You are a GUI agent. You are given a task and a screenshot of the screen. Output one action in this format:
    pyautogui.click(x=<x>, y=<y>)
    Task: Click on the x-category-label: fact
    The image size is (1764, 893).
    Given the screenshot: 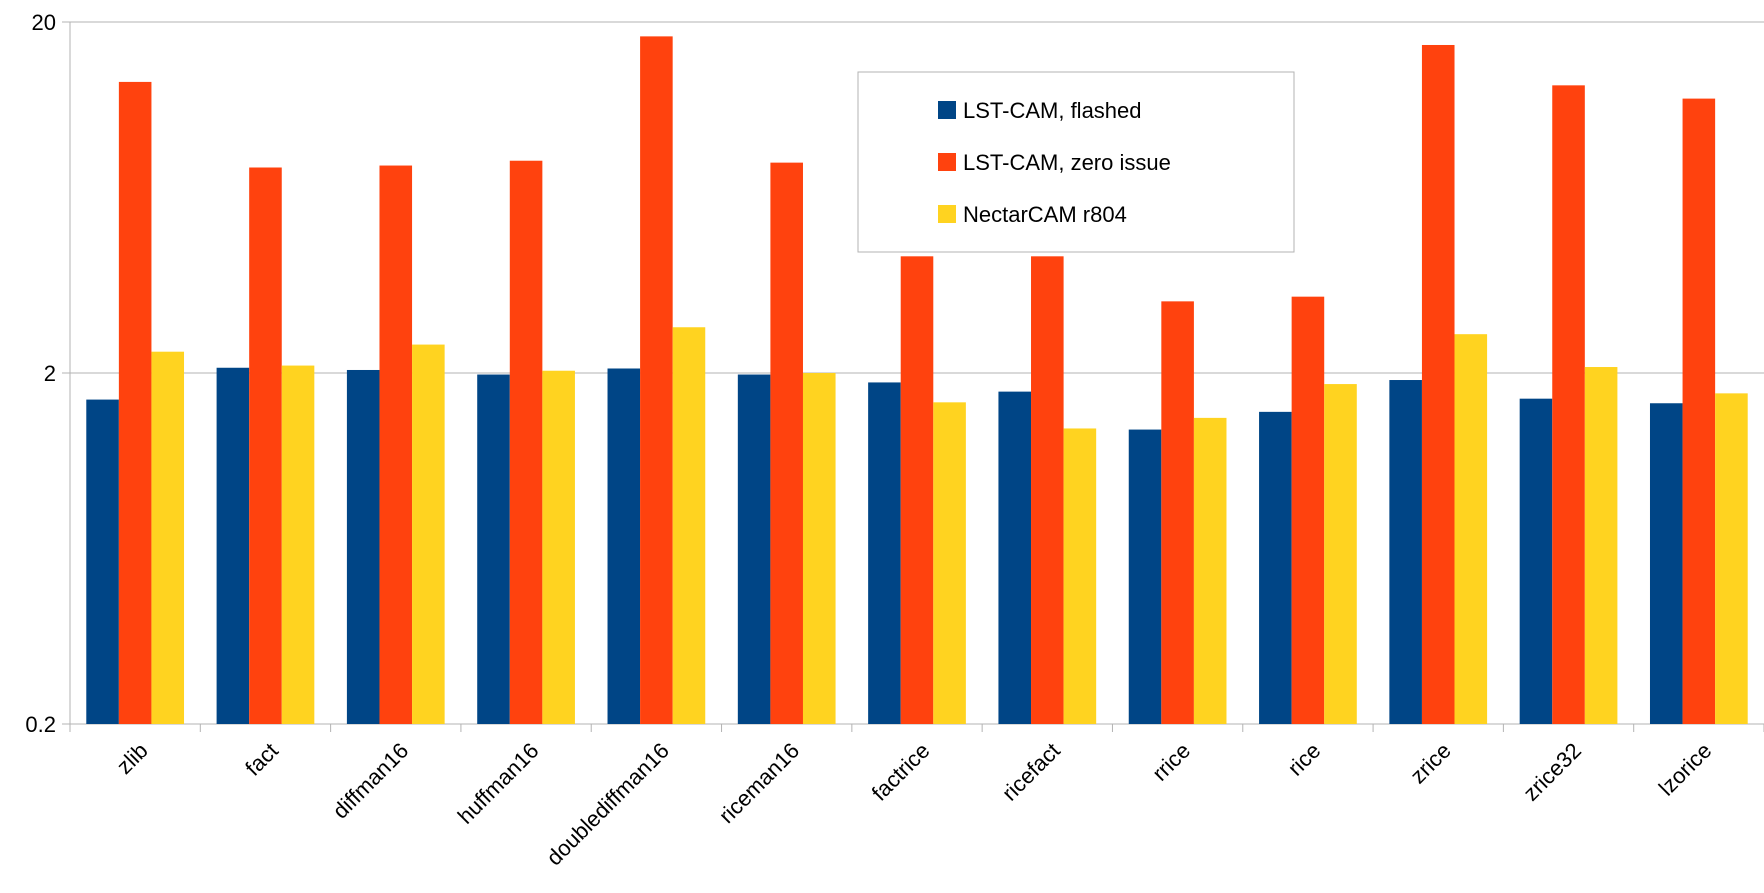 What is the action you would take?
    pyautogui.click(x=261, y=759)
    